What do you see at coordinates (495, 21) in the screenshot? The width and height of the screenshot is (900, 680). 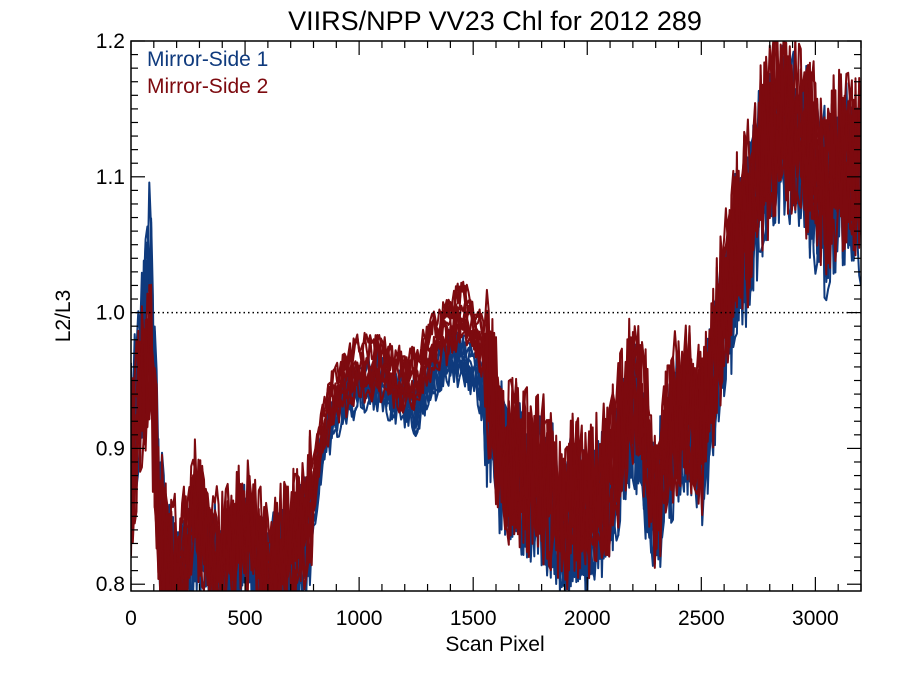 I see `chart-title: VIIRS/NPP VV23 Chl for 2012 289` at bounding box center [495, 21].